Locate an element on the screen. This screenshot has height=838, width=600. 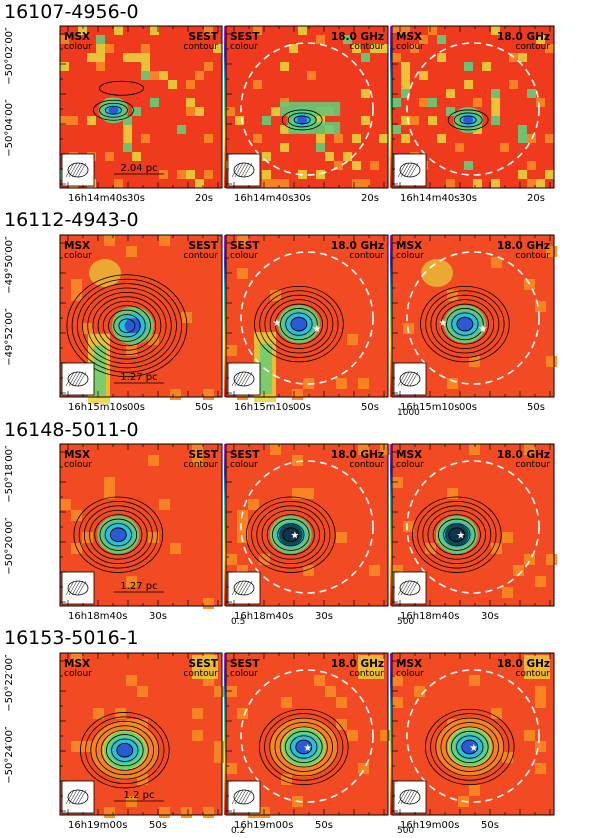
star-marker: ★ is located at coordinates (307, 748).